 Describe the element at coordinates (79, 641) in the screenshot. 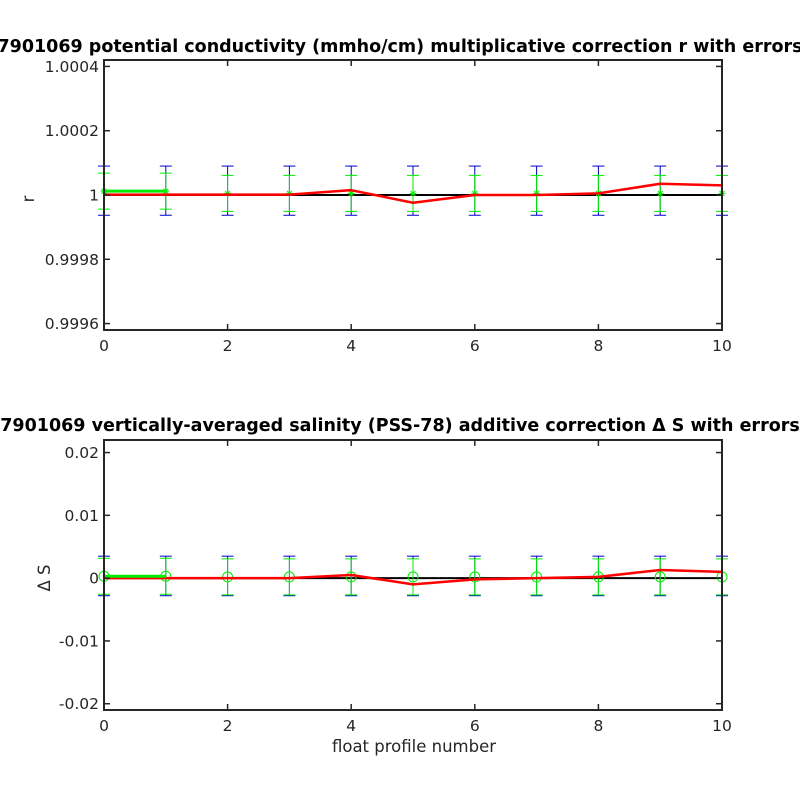

I see `y-tick-label: -0.01` at that location.